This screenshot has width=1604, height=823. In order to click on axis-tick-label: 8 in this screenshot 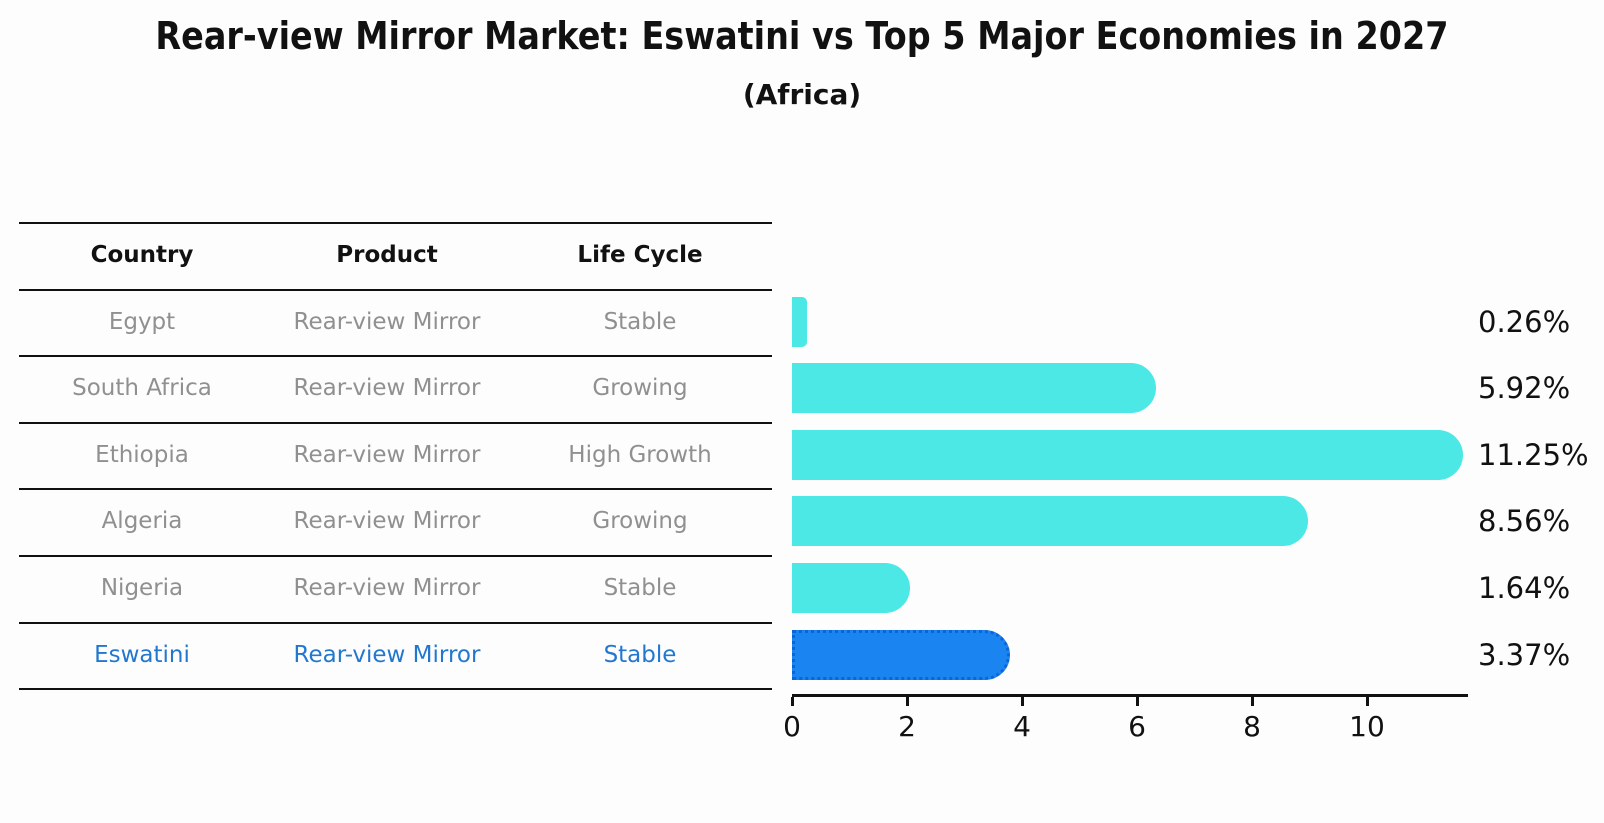, I will do `click(1252, 726)`.